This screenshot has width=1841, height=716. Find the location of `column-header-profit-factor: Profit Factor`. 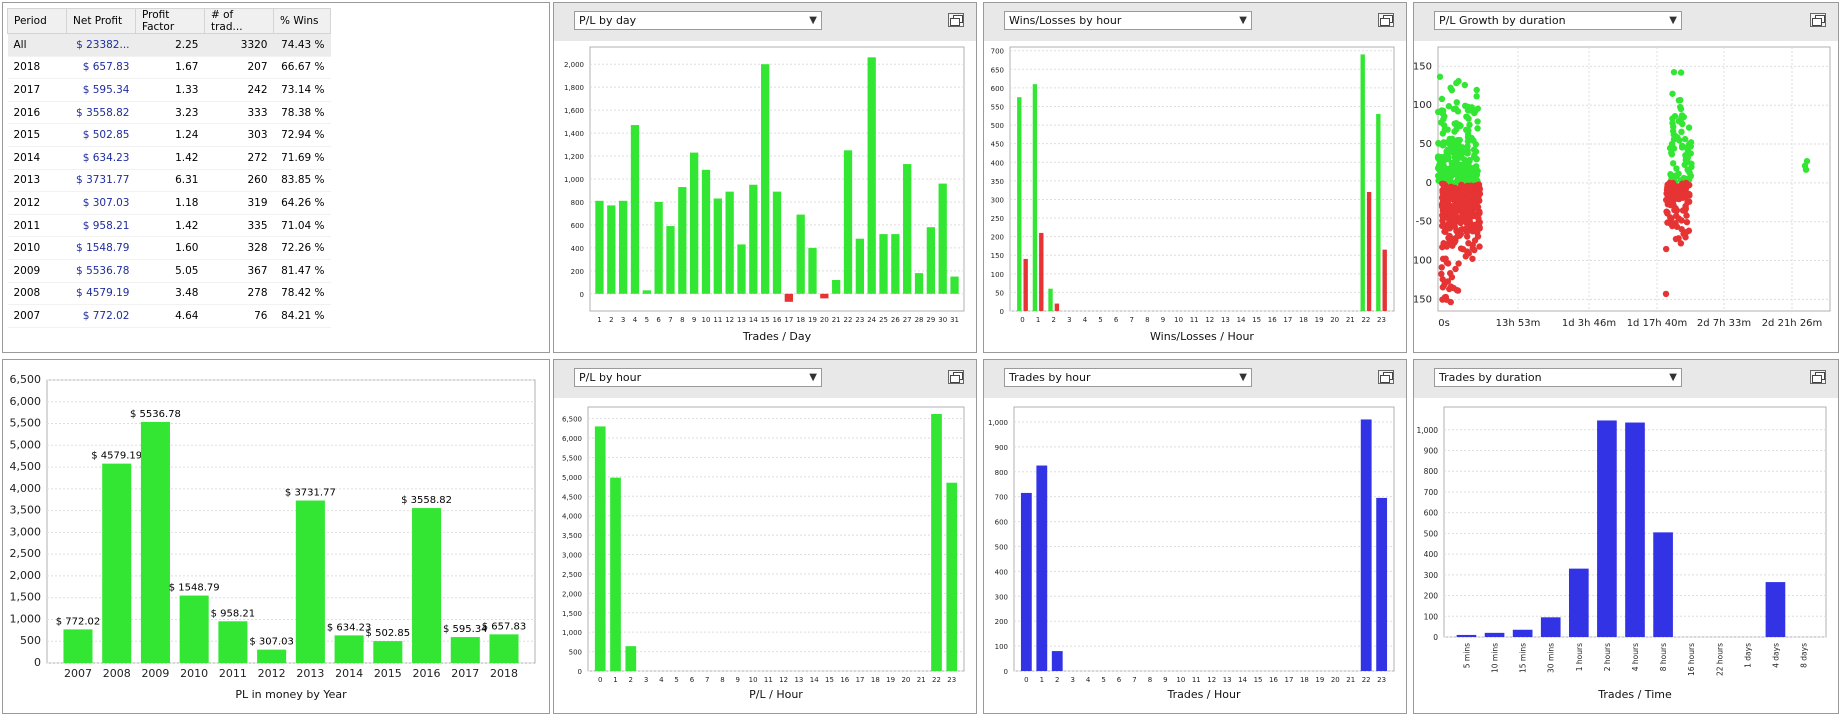

column-header-profit-factor: Profit Factor is located at coordinates (170, 21).